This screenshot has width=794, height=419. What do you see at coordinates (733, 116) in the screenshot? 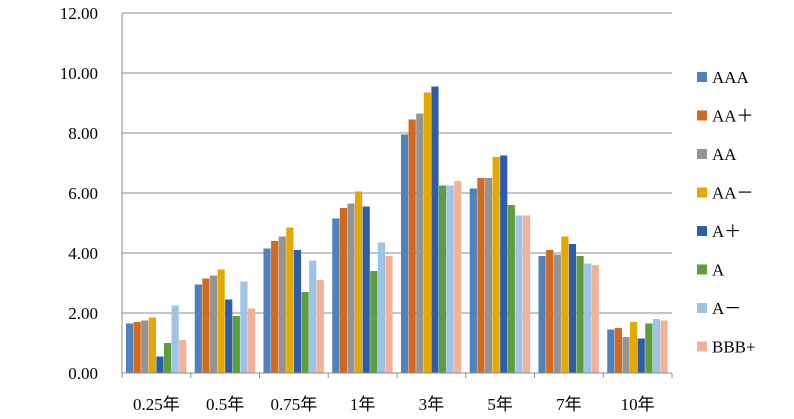
I see `legend-label: AA＋` at bounding box center [733, 116].